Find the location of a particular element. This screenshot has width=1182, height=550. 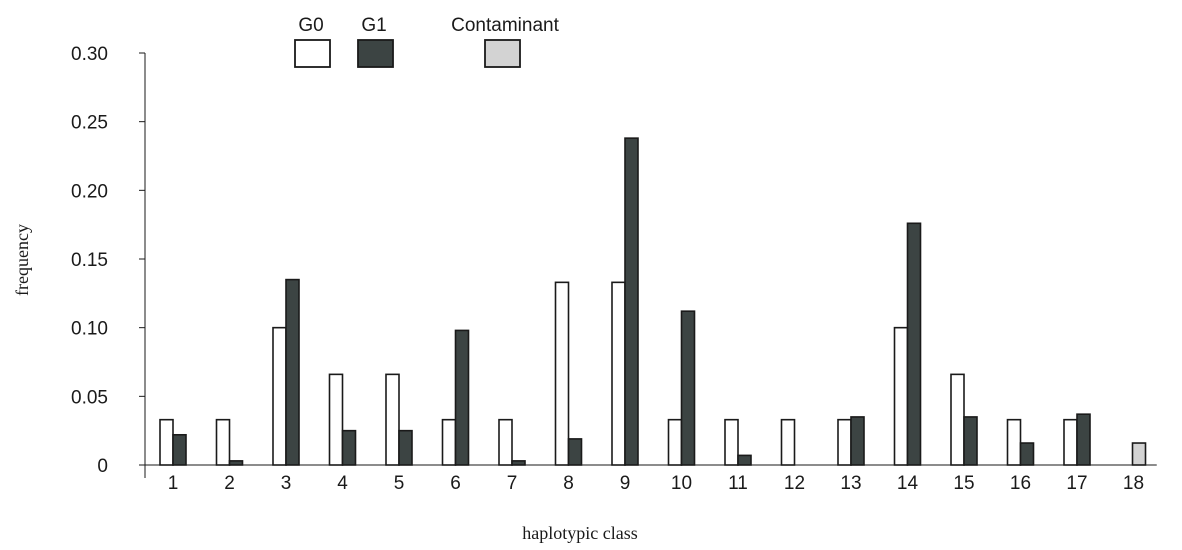

x-tick-label: 16 is located at coordinates (1020, 483).